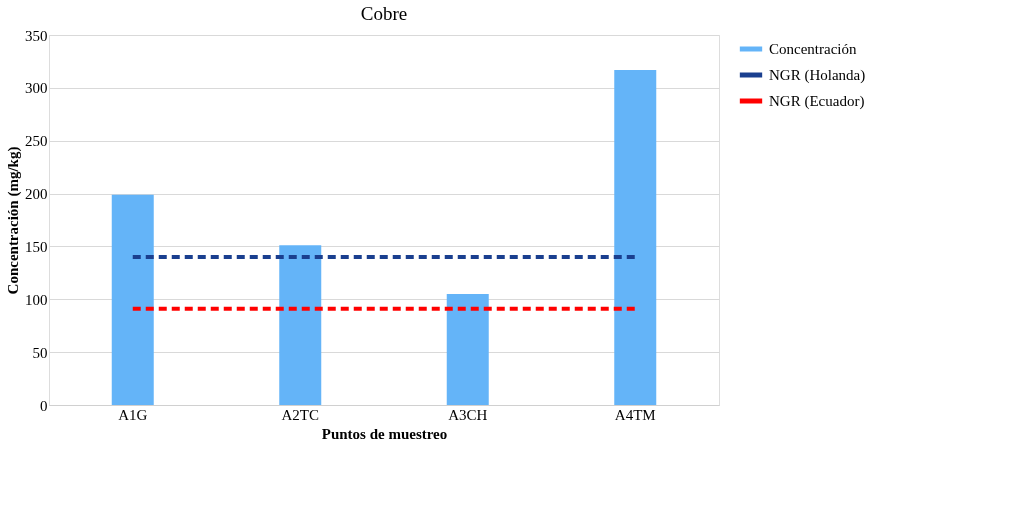 This screenshot has height=521, width=1026. I want to click on legend-label: NGR (Holanda), so click(817, 75).